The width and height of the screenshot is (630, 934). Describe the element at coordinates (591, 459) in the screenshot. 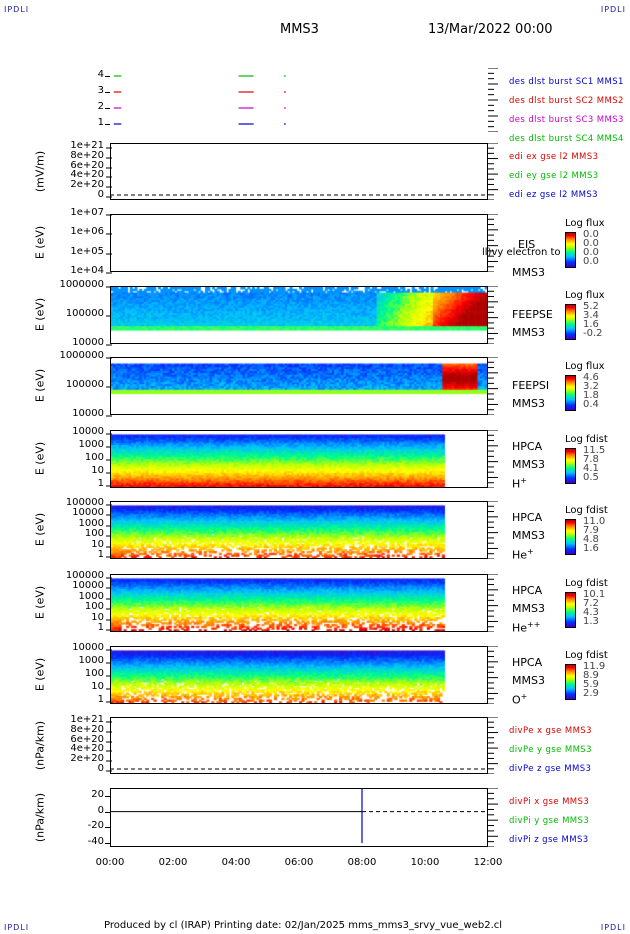

I see `hpca_h-colorbar-value: 7.8` at that location.